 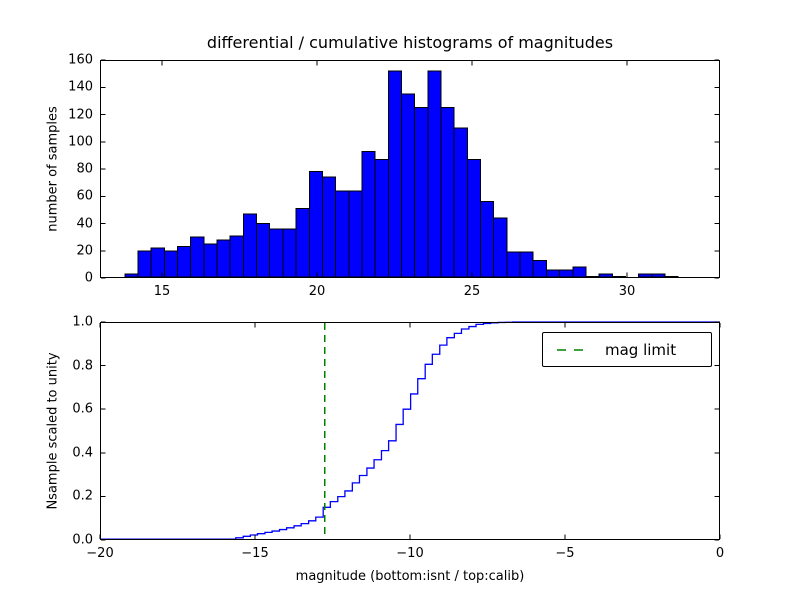 I want to click on x-axis-label: magnitude (bottom:isnt / top:calib), so click(x=410, y=576).